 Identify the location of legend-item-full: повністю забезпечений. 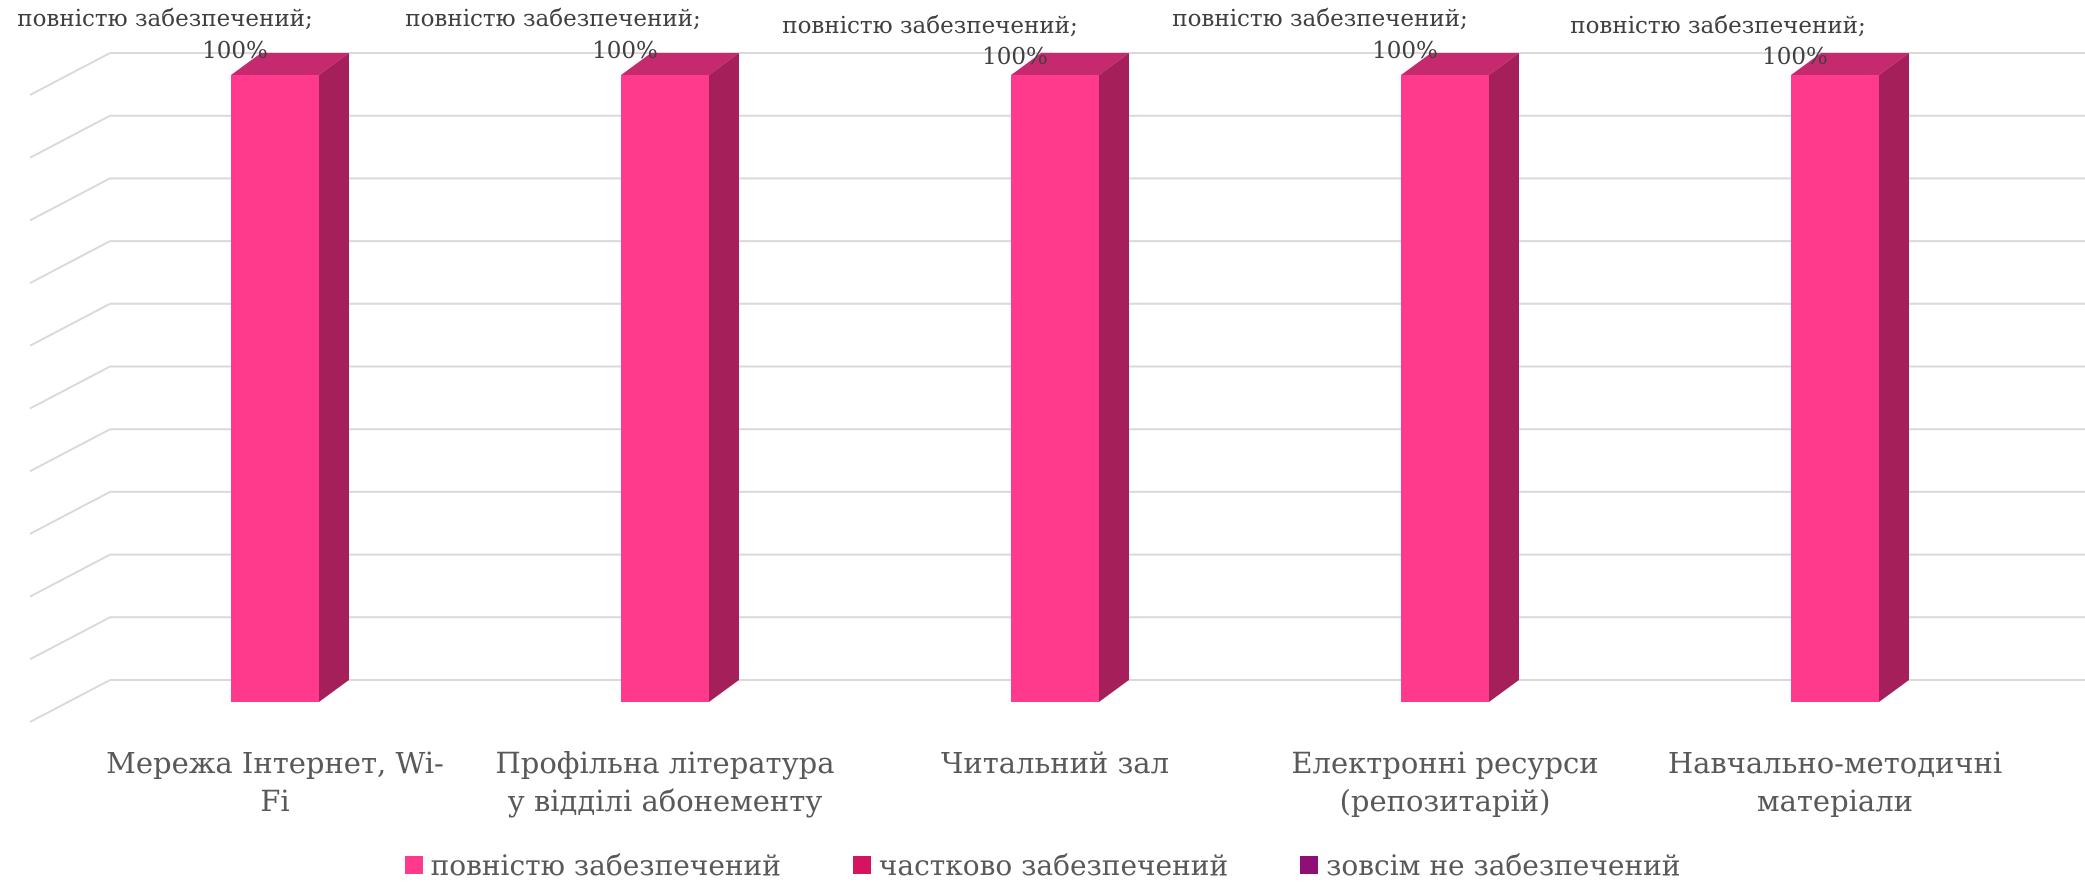
(592, 865).